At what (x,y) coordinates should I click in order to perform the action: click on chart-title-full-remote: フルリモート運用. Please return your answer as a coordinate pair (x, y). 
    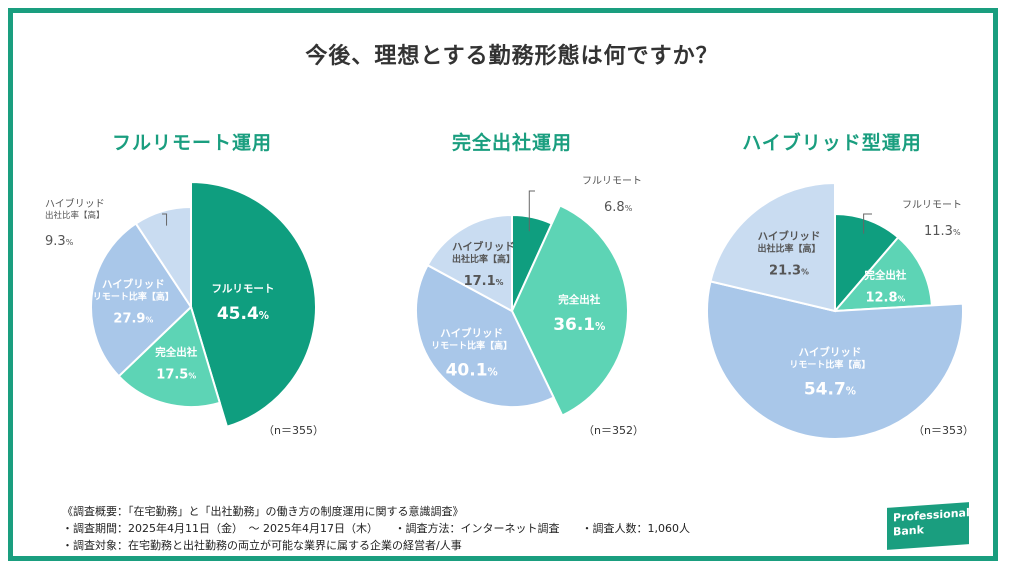
    Looking at the image, I should click on (191, 143).